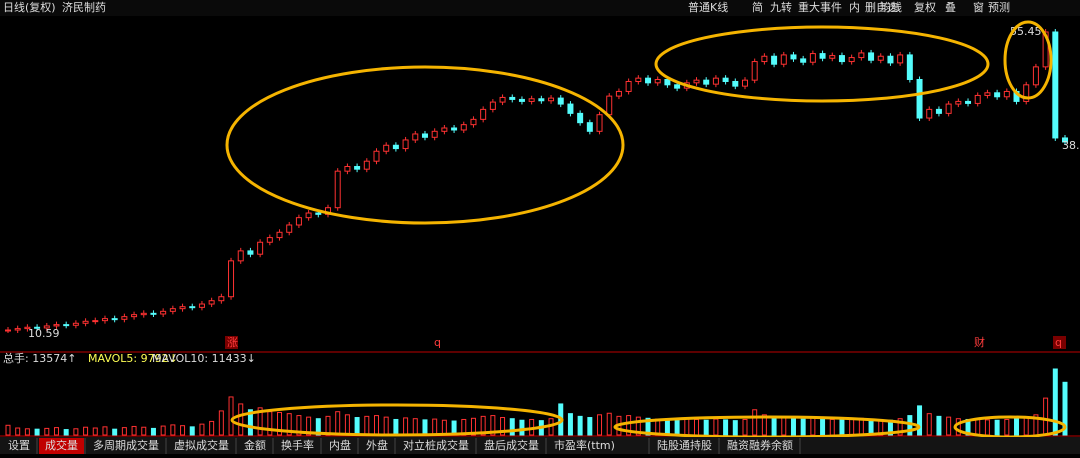 The width and height of the screenshot is (1080, 458). What do you see at coordinates (44, 333) in the screenshot?
I see `price-label: 10.59` at bounding box center [44, 333].